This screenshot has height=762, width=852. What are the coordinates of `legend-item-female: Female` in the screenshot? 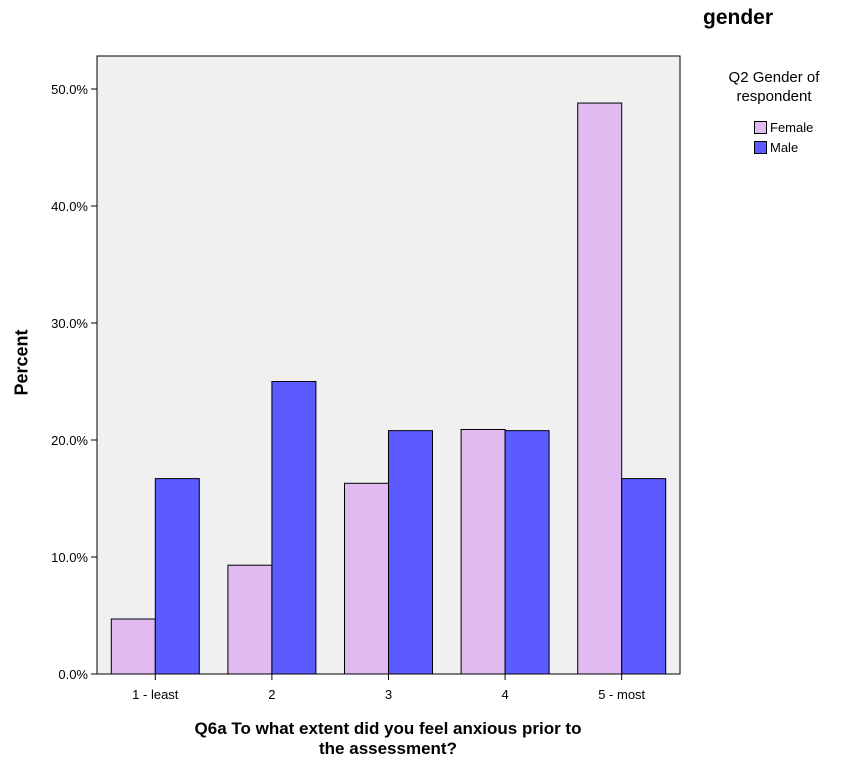 It's located at (783, 127).